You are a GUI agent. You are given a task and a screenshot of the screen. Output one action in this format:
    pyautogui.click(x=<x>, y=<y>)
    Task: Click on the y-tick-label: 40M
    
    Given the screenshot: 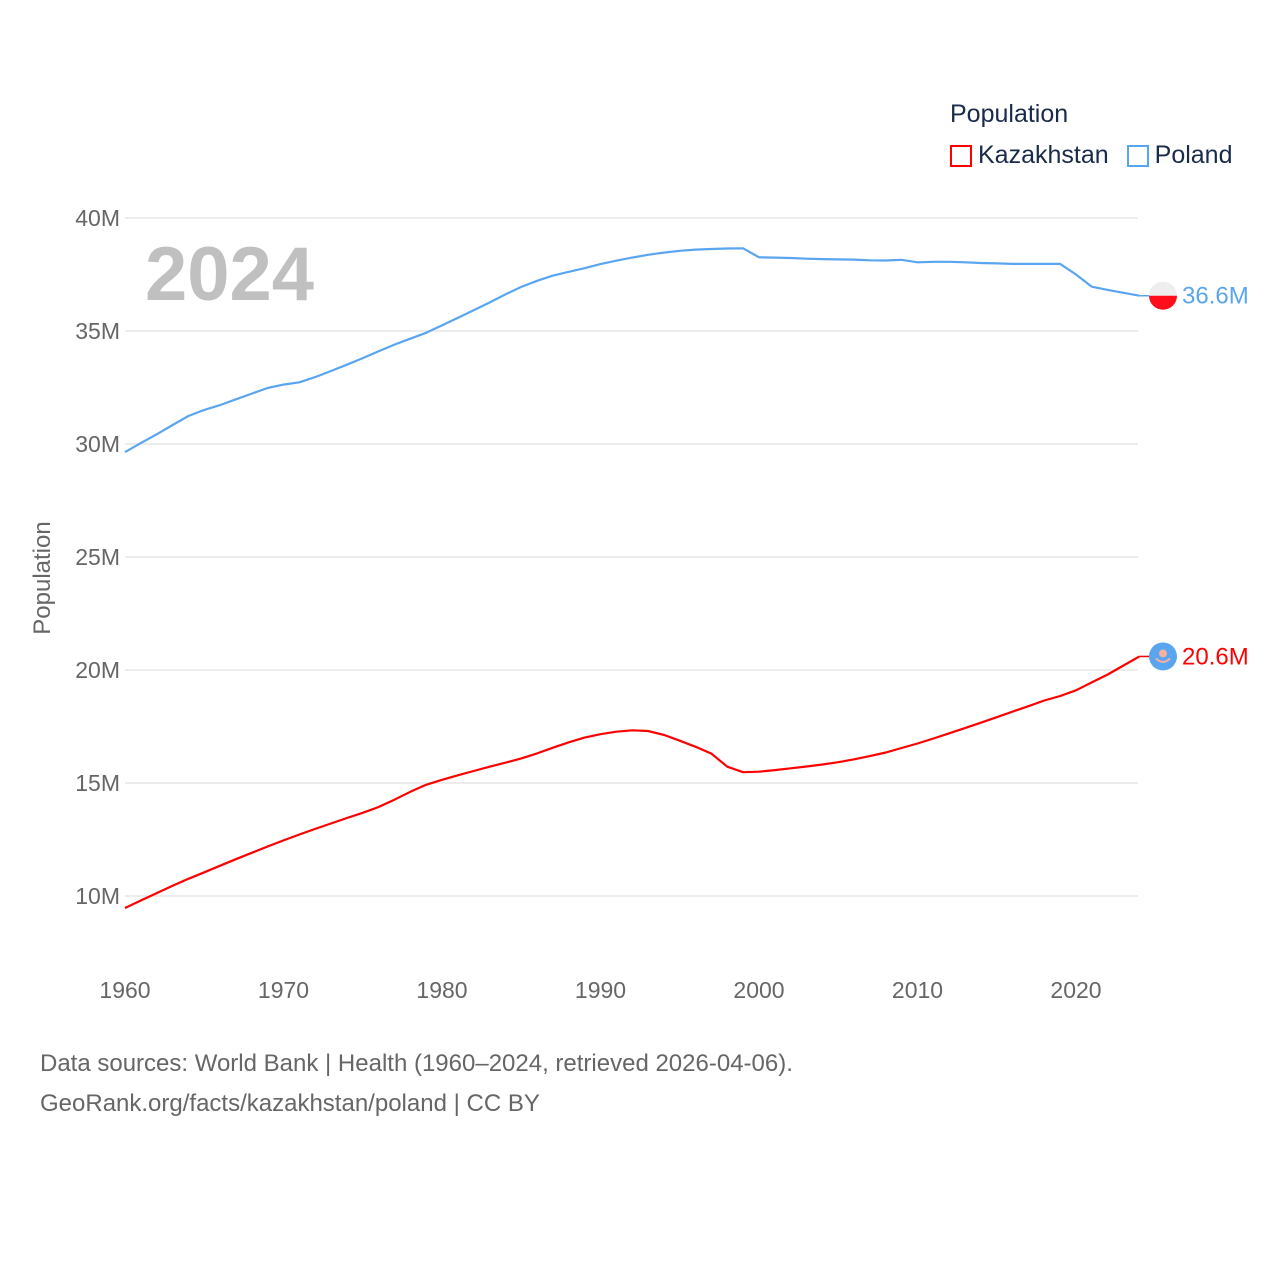 What is the action you would take?
    pyautogui.click(x=97, y=218)
    